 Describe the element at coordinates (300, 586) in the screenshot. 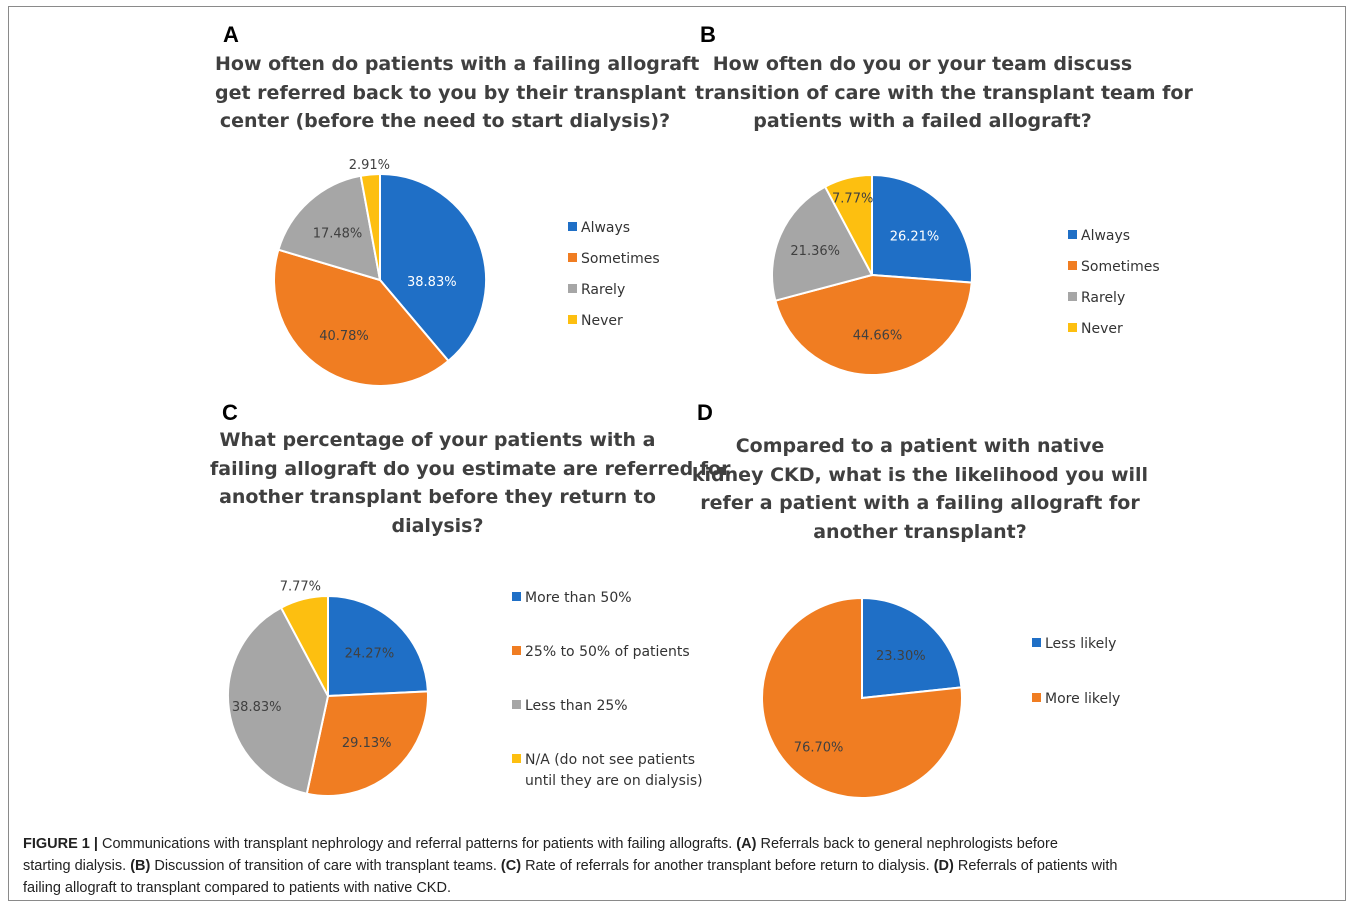

I see `data-label: 7.77%` at that location.